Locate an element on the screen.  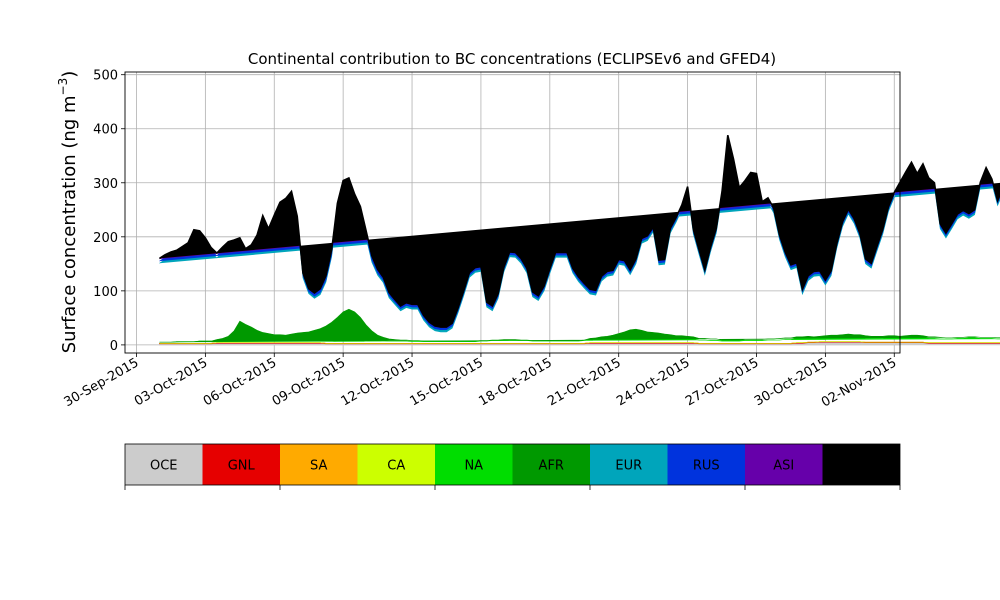
legend-label-gnl: GNL is located at coordinates (242, 466).